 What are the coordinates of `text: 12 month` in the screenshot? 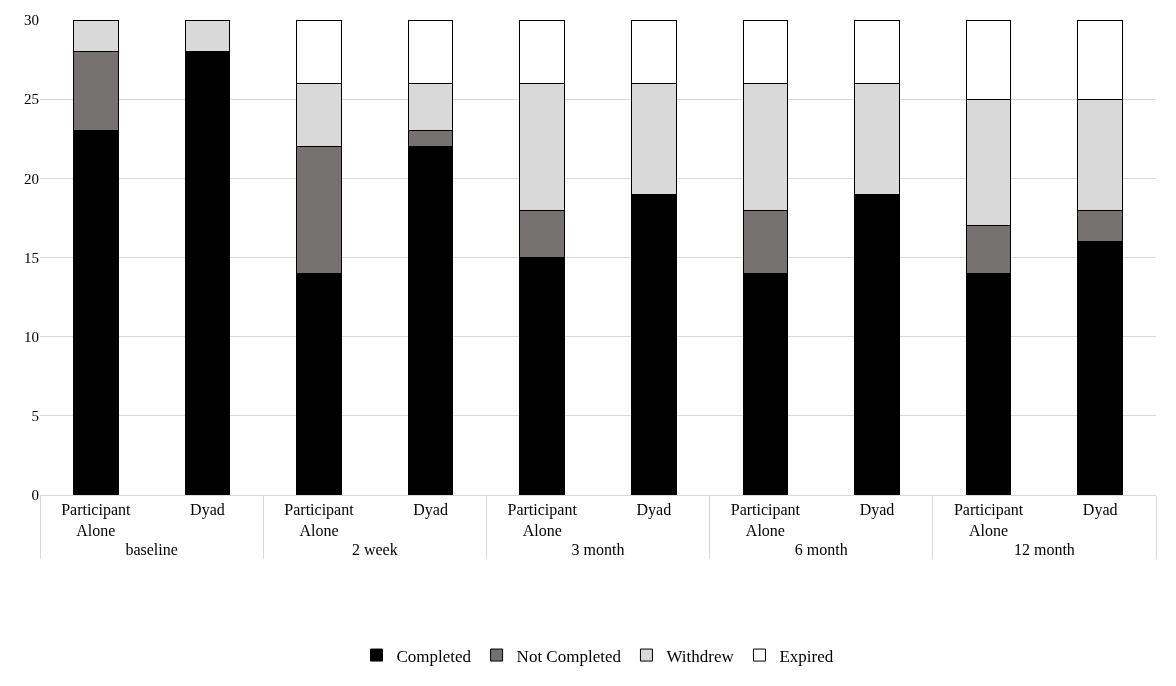 It's located at (1044, 549).